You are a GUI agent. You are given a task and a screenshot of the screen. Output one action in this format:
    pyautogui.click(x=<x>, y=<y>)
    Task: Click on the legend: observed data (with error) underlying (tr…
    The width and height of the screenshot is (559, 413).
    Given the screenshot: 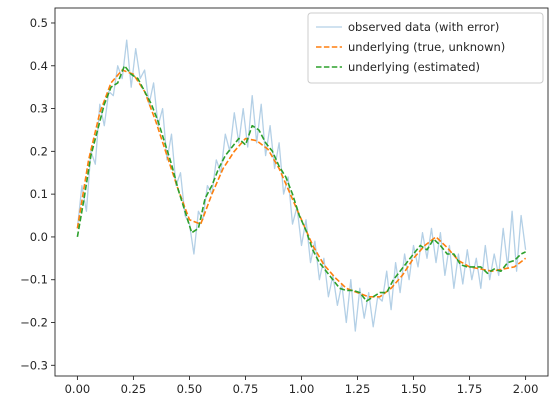 What is the action you would take?
    pyautogui.click(x=425, y=48)
    